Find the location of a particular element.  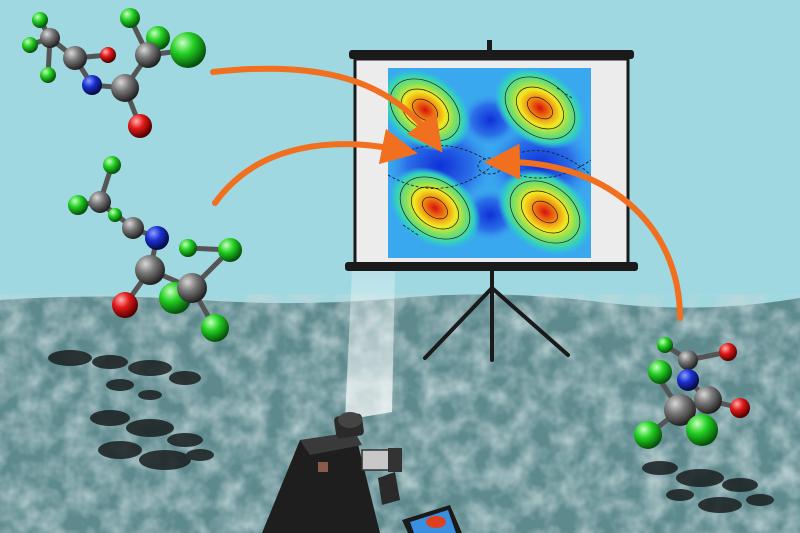

projector-light-beam is located at coordinates (370, 345).